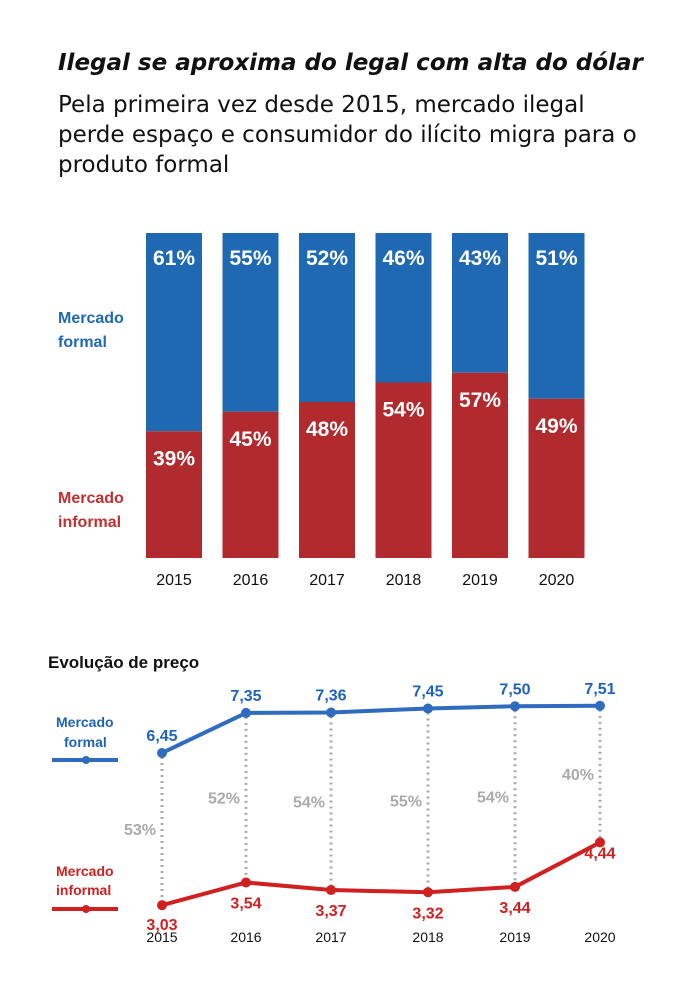 This screenshot has width=674, height=1000. Describe the element at coordinates (600, 842) in the screenshot. I see `point-informal-2020` at that location.